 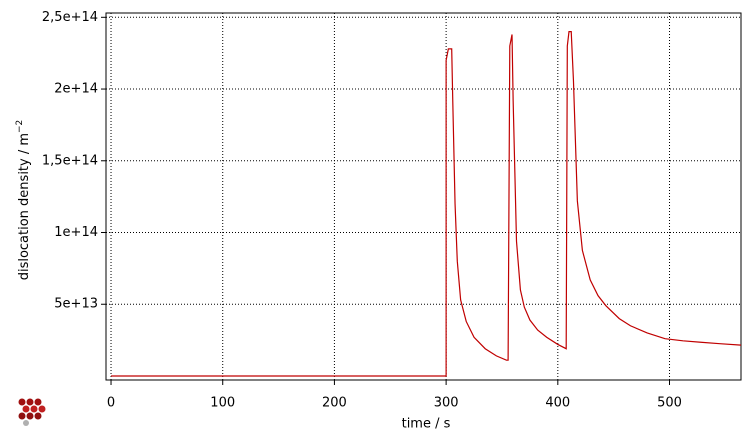 What do you see at coordinates (20, 126) in the screenshot?
I see `y-axis-label-superscript: −2` at bounding box center [20, 126].